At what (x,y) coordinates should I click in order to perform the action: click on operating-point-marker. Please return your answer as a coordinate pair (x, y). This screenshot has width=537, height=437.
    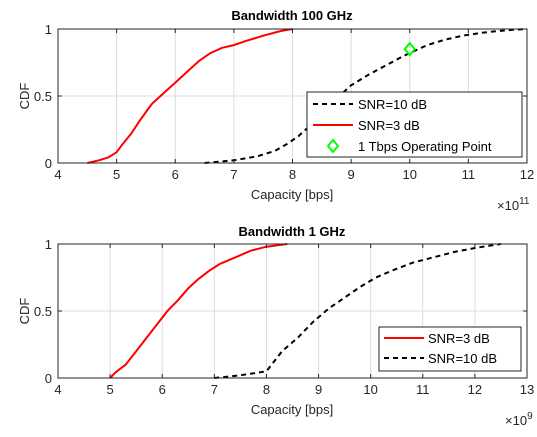
    Looking at the image, I should click on (410, 49).